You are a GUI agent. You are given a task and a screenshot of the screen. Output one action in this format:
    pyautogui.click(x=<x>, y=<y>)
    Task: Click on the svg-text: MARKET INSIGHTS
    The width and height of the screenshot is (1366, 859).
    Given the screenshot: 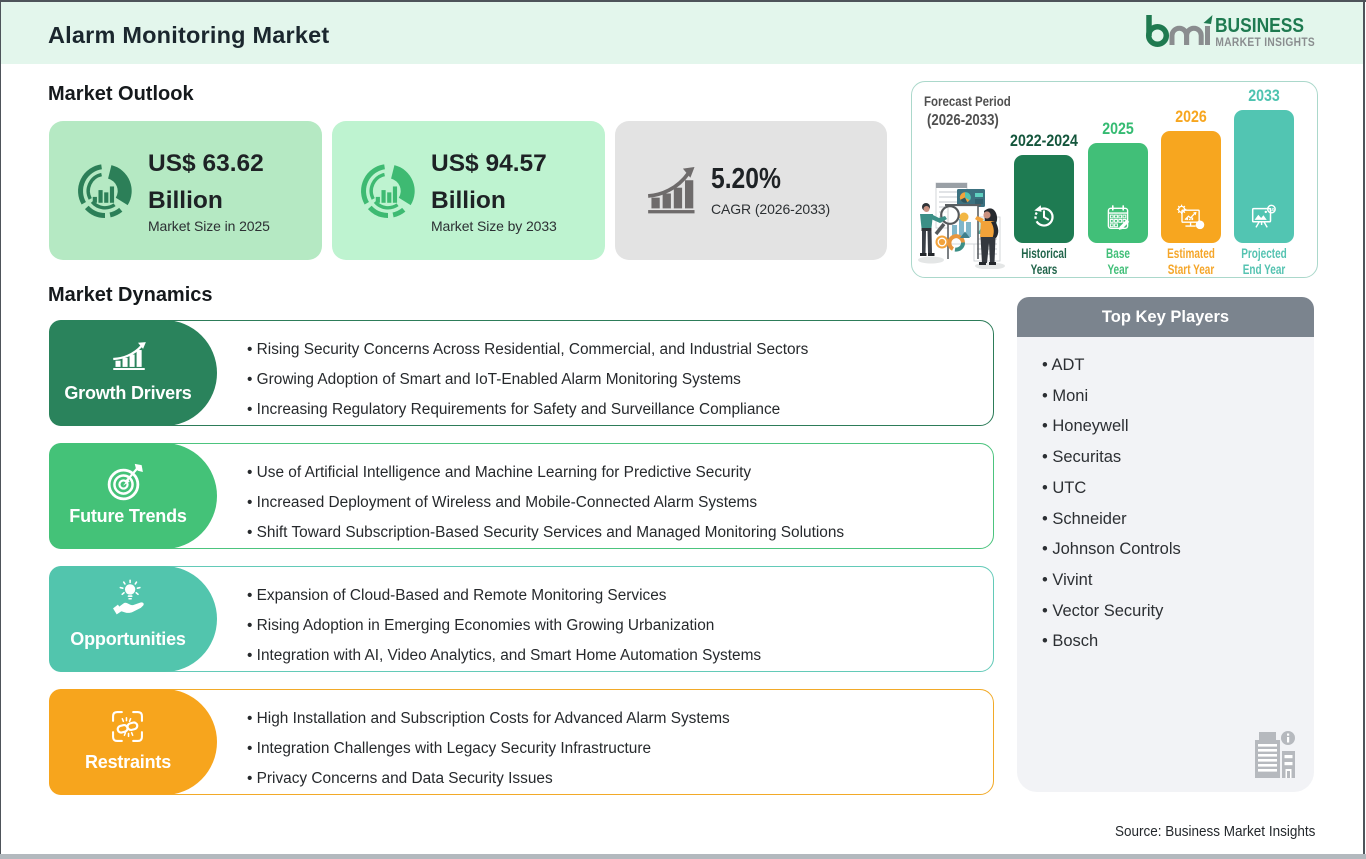 What is the action you would take?
    pyautogui.click(x=1265, y=42)
    